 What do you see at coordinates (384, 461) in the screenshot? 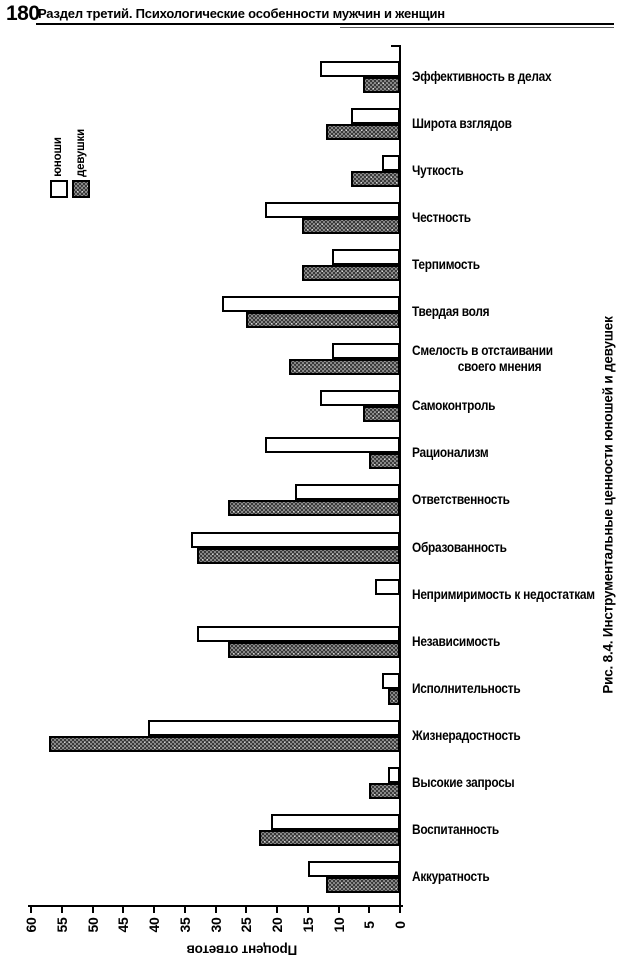
I see `bar-девушки-9` at bounding box center [384, 461].